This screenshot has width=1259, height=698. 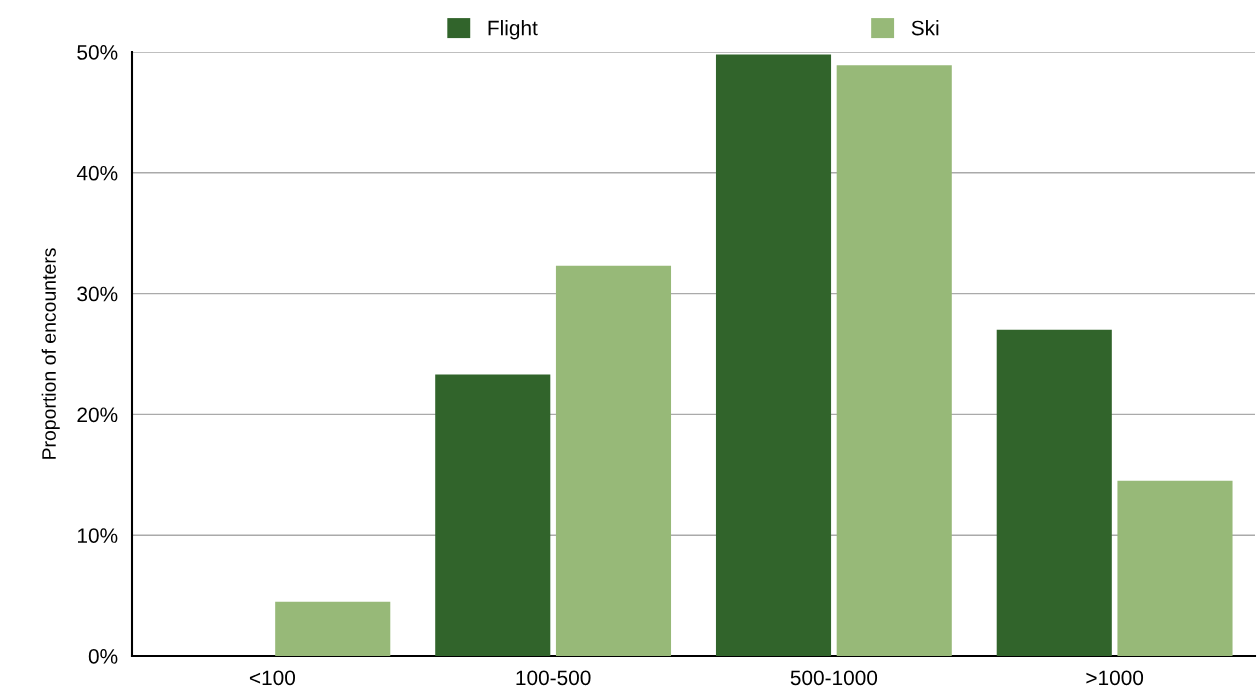 What do you see at coordinates (97, 415) in the screenshot?
I see `y-tick-label: 20%` at bounding box center [97, 415].